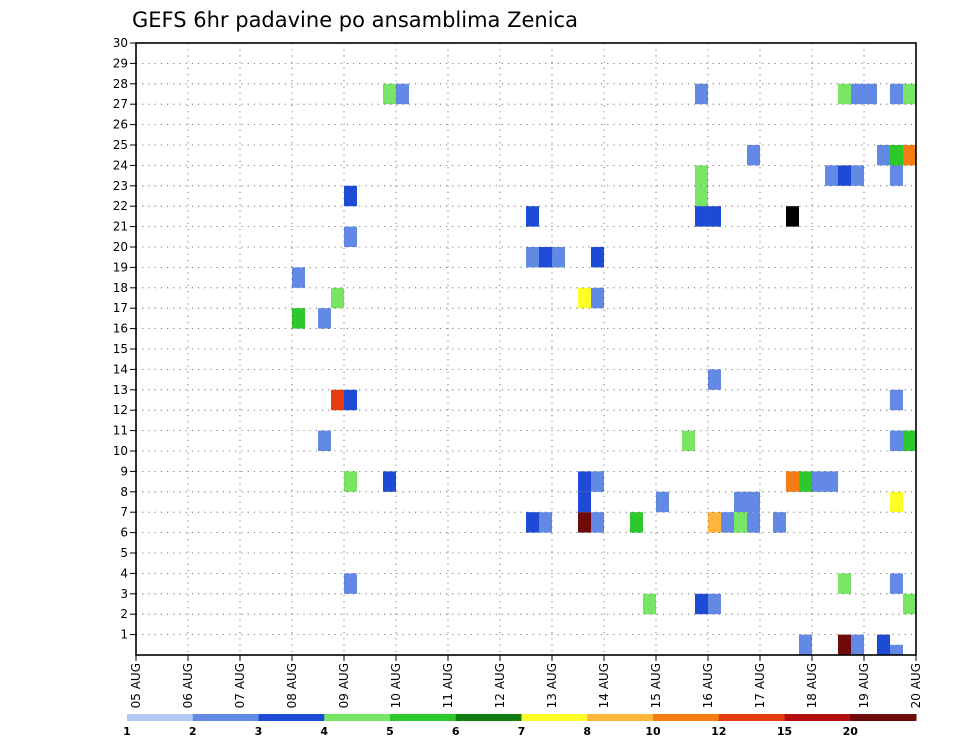 The width and height of the screenshot is (960, 742). What do you see at coordinates (656, 685) in the screenshot?
I see `x-tick-label: 15 AUG` at bounding box center [656, 685].